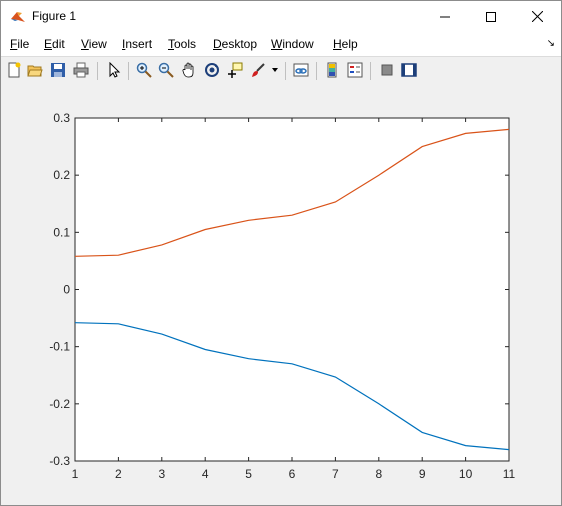  Describe the element at coordinates (59, 404) in the screenshot. I see `y-tick-label: -0.2` at that location.